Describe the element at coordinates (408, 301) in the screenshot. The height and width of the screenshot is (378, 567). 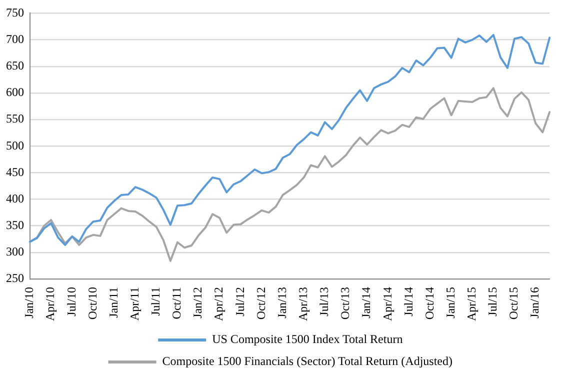
I see `x-tick-label: Jul/14` at that location.